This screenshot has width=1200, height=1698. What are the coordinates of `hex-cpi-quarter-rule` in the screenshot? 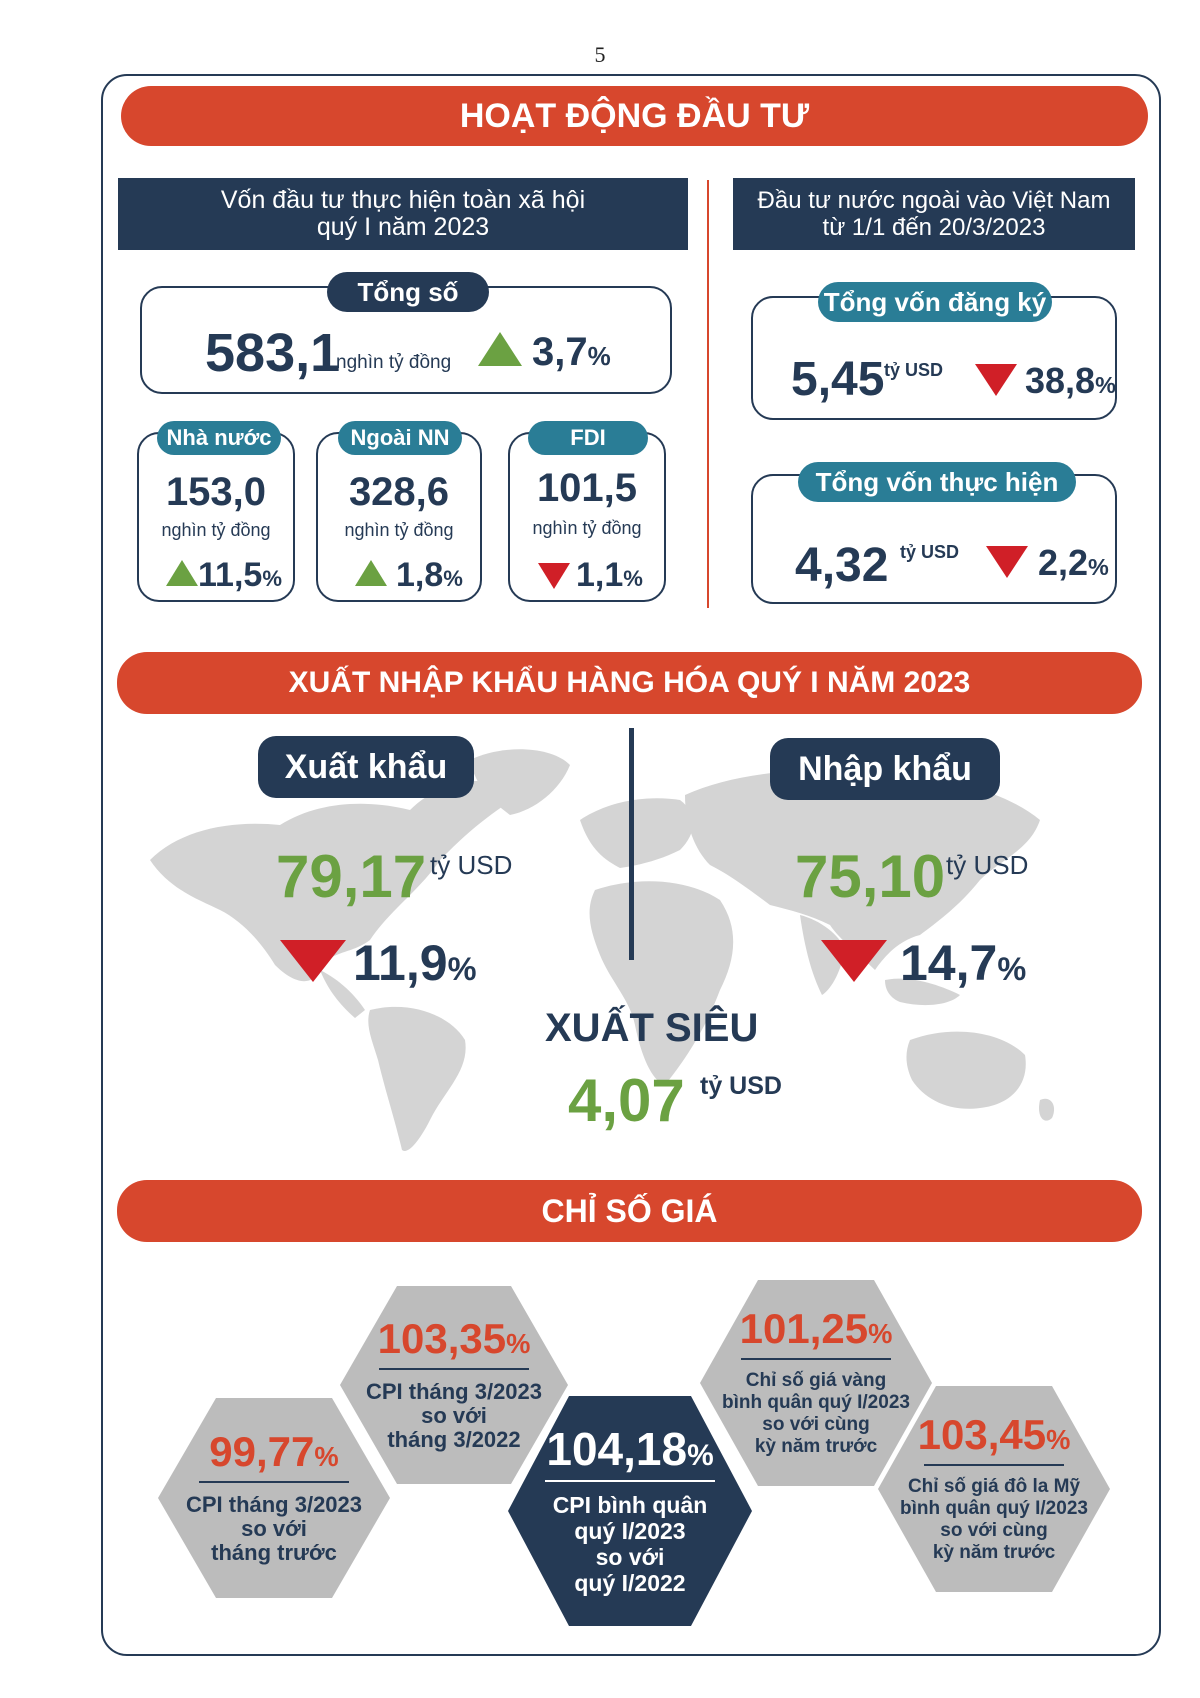 It's located at (630, 1481).